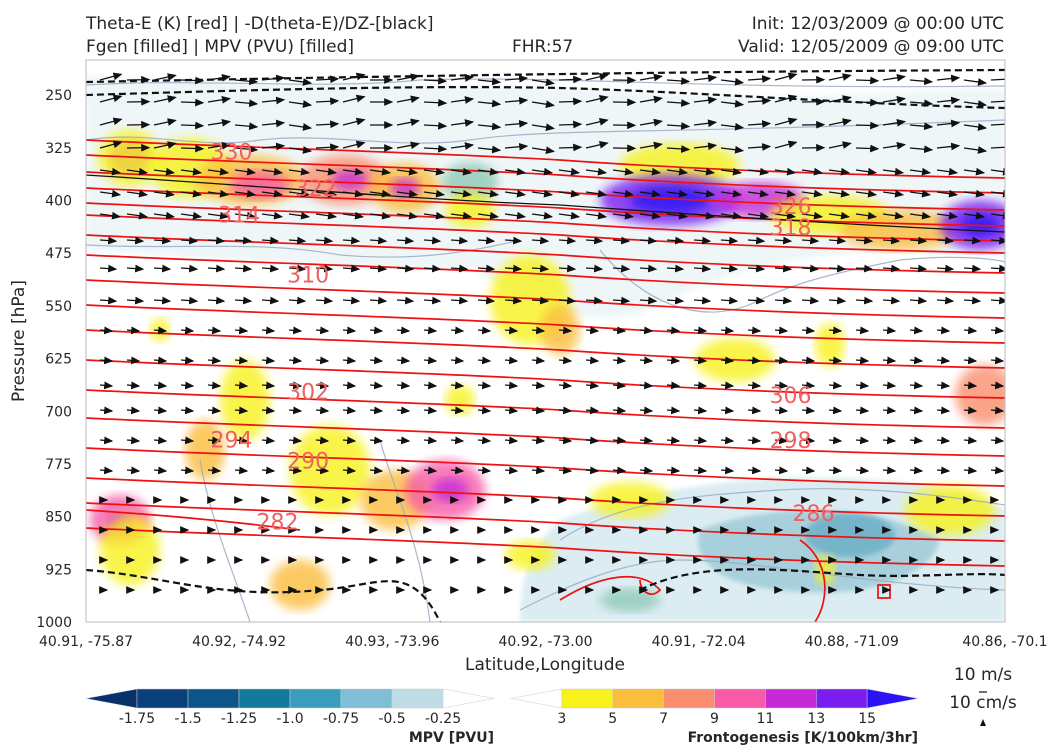 This screenshot has width=1050, height=750. What do you see at coordinates (187, 719) in the screenshot?
I see `colorbar-tick-label: -1.5` at bounding box center [187, 719].